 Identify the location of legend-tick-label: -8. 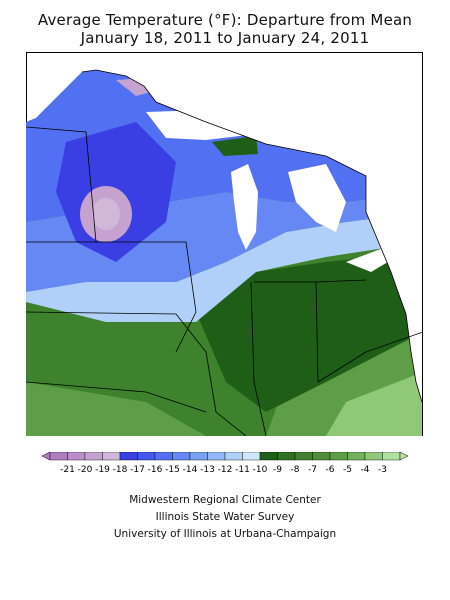
(295, 470).